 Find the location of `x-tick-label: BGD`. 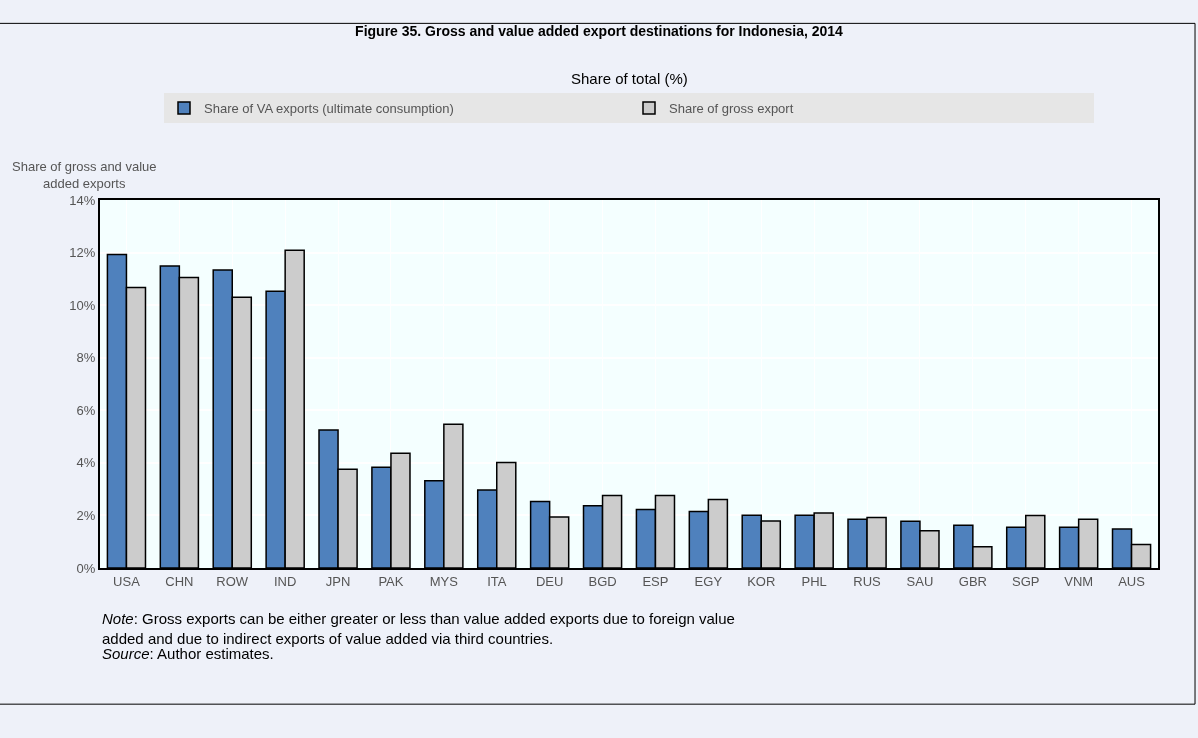

x-tick-label: BGD is located at coordinates (602, 581).